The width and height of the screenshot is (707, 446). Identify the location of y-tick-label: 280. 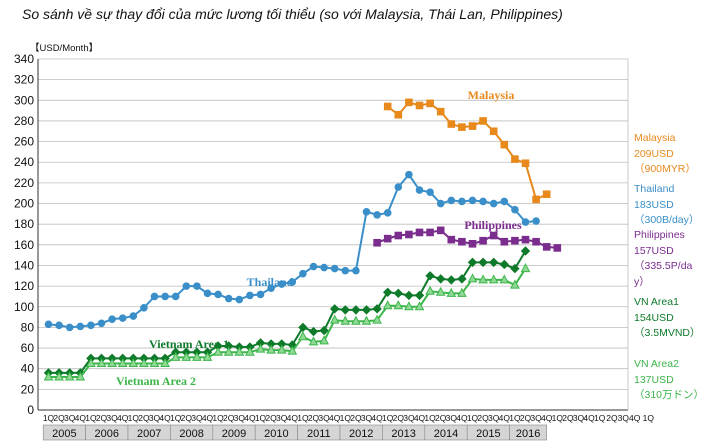
(24, 121).